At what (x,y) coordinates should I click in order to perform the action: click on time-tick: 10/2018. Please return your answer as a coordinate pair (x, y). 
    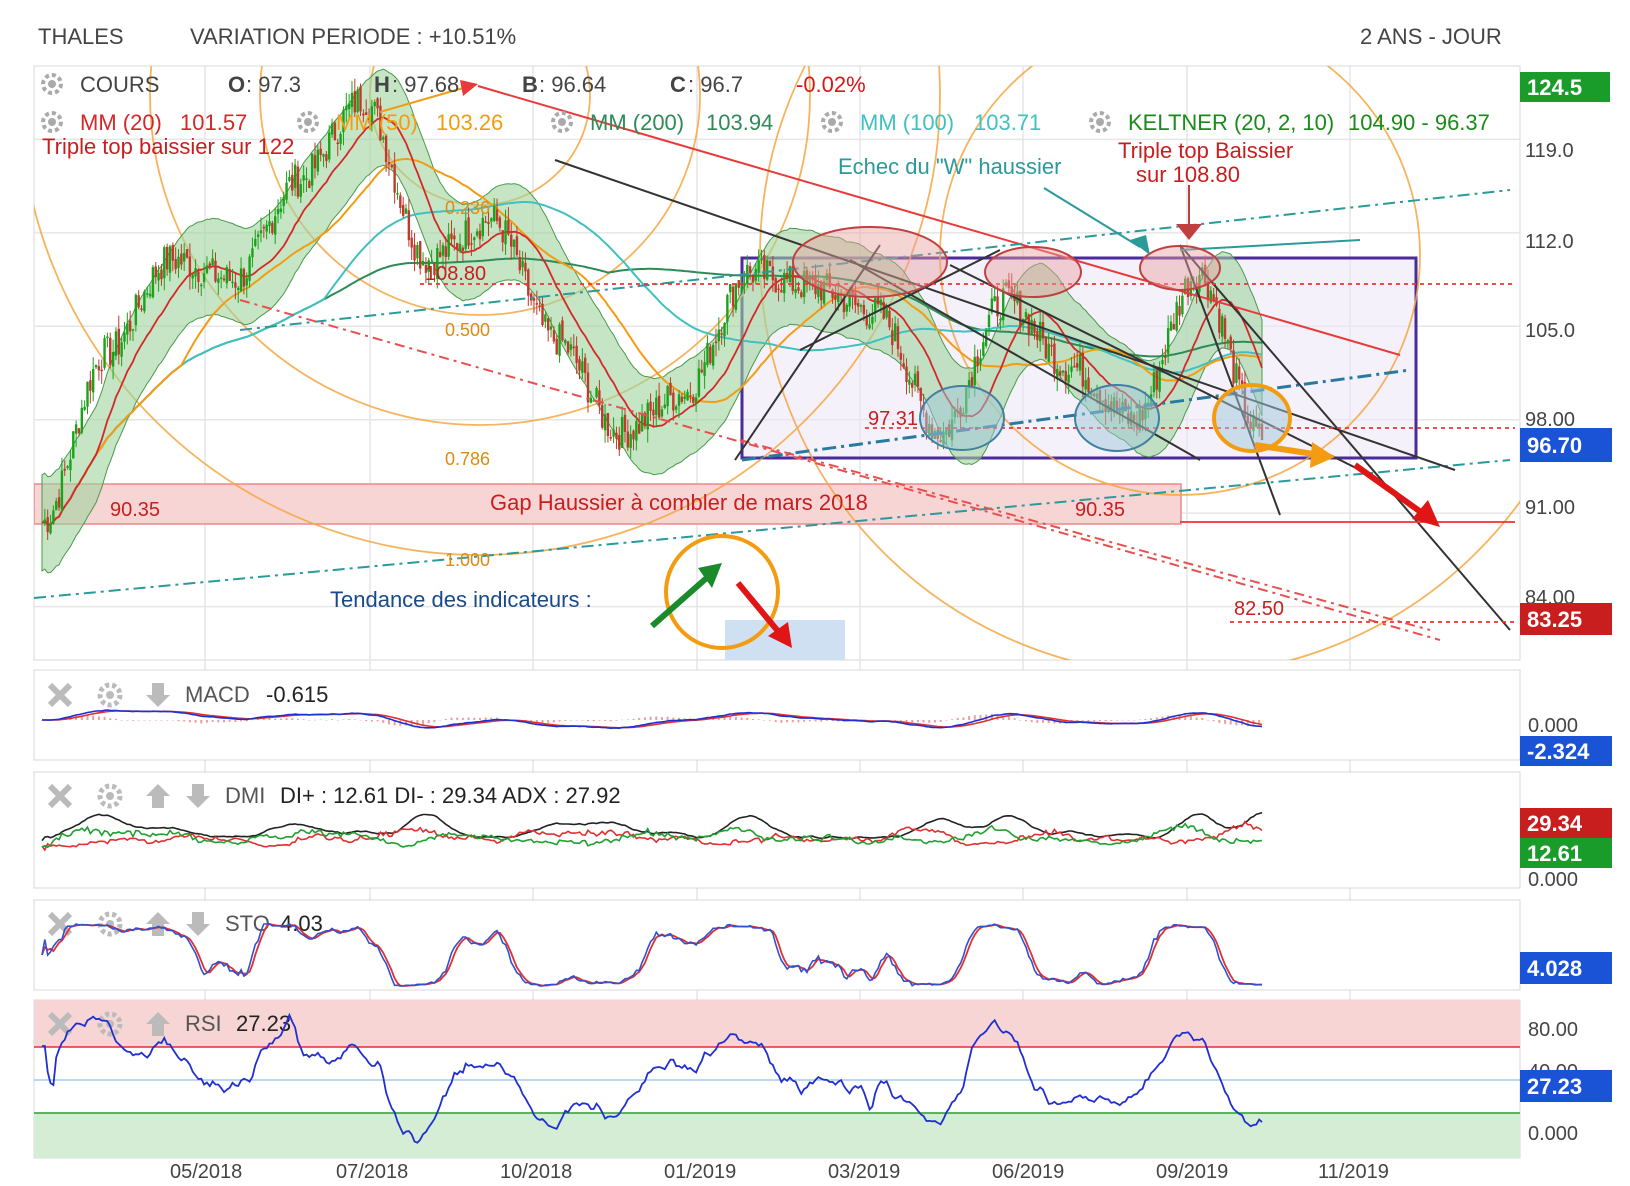
    Looking at the image, I should click on (536, 1172).